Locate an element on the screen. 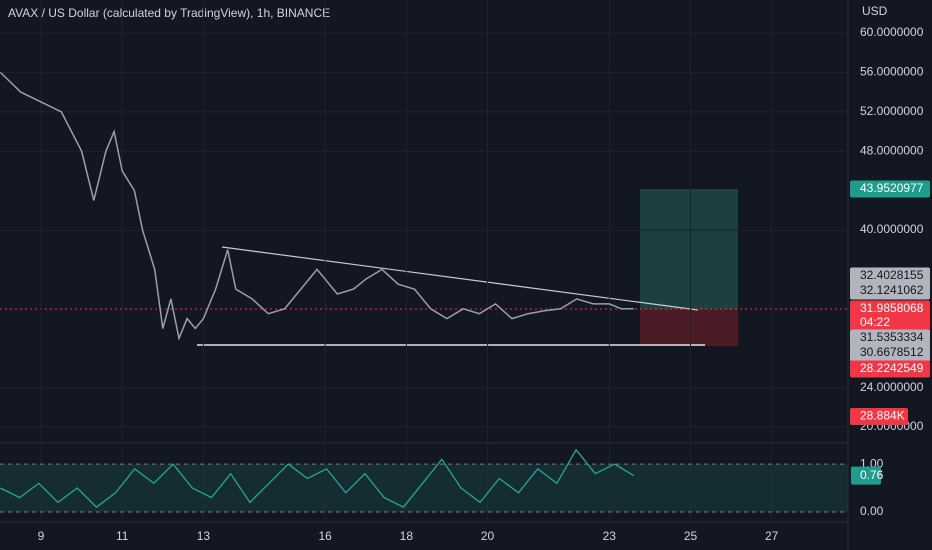  countdown-label: 04:22 is located at coordinates (875, 322).